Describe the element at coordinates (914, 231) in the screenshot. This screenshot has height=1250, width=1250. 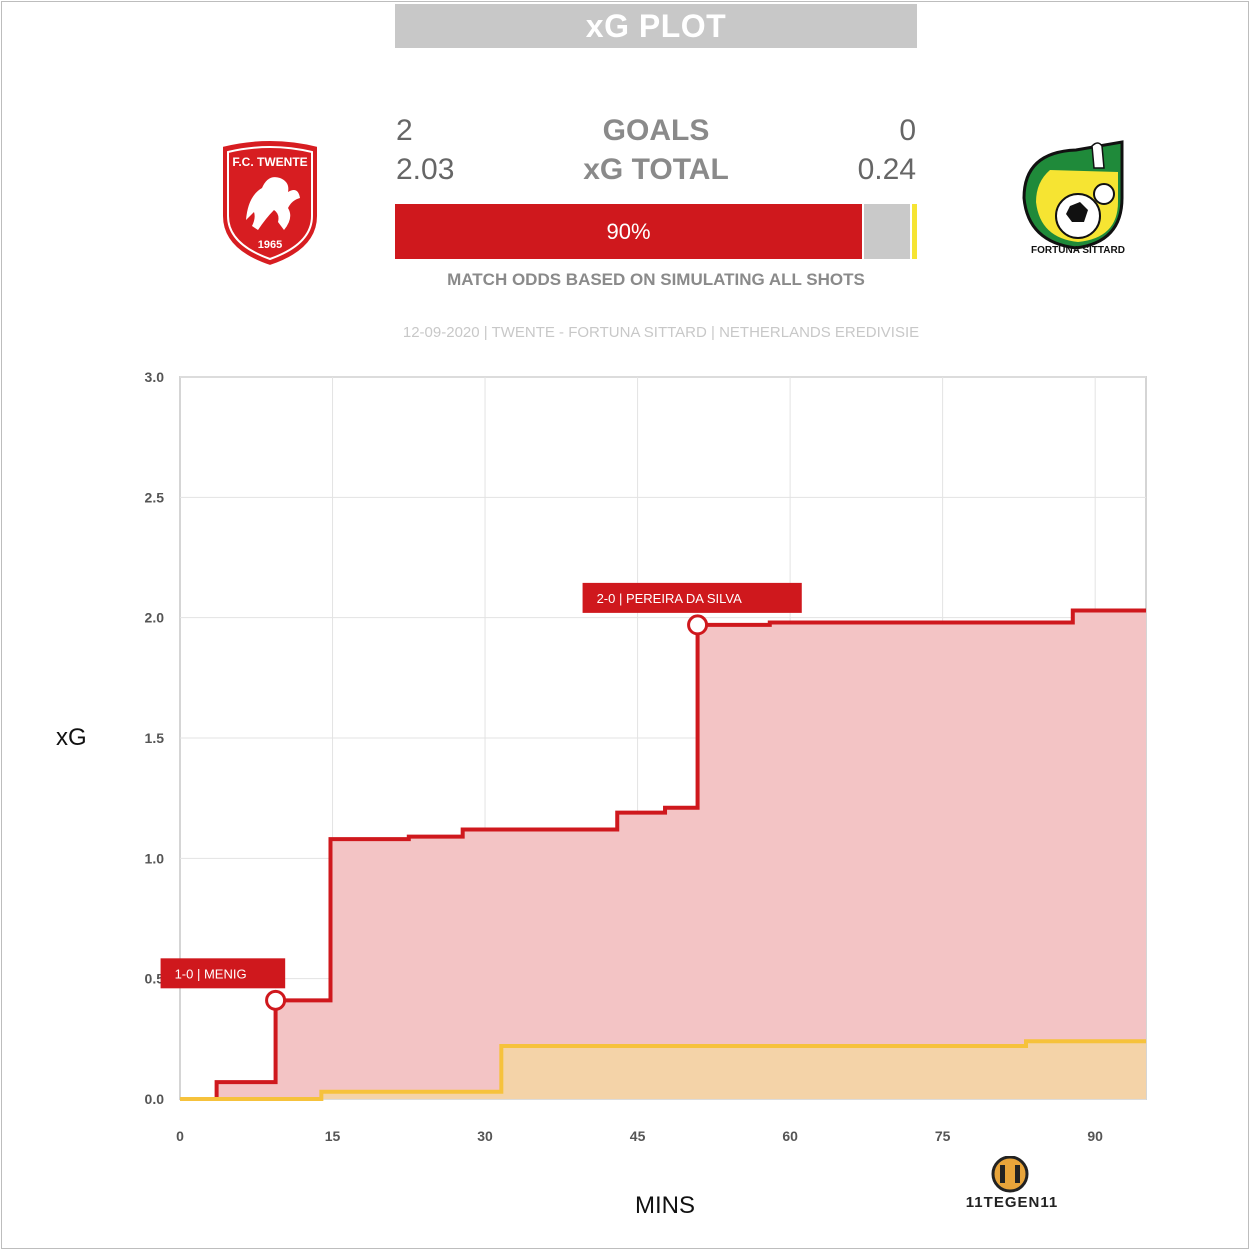
I see `odds-away-segment` at that location.